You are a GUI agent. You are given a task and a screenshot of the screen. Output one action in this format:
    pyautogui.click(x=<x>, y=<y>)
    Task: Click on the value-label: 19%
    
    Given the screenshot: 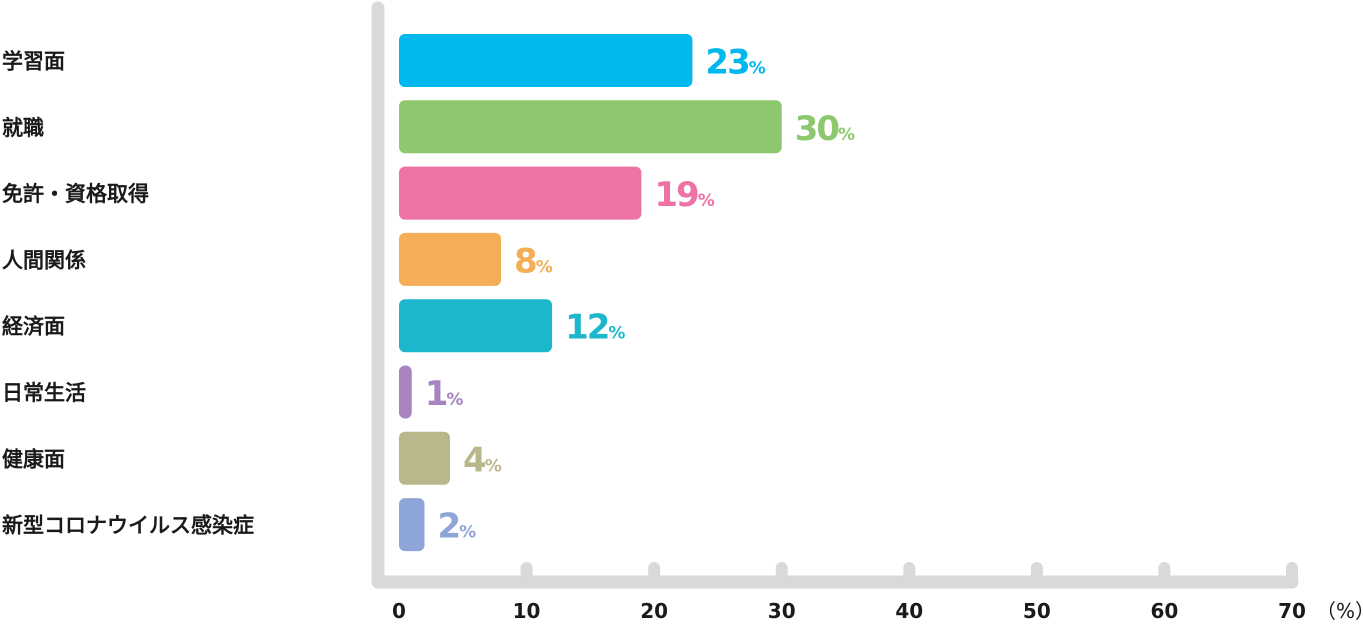 What is the action you would take?
    pyautogui.click(x=684, y=195)
    